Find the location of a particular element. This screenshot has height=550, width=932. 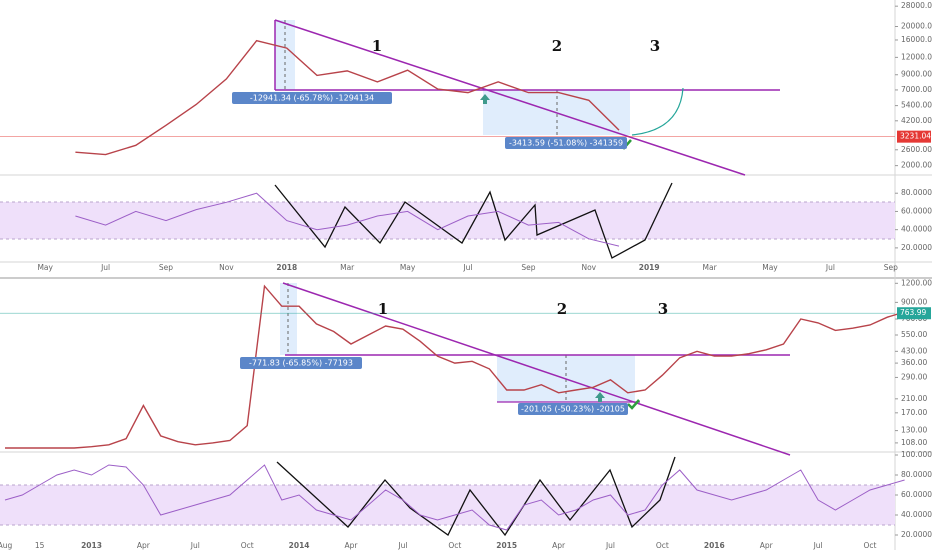

measure-label: -12941.34 (-65.78%) -1294134 is located at coordinates (312, 98).